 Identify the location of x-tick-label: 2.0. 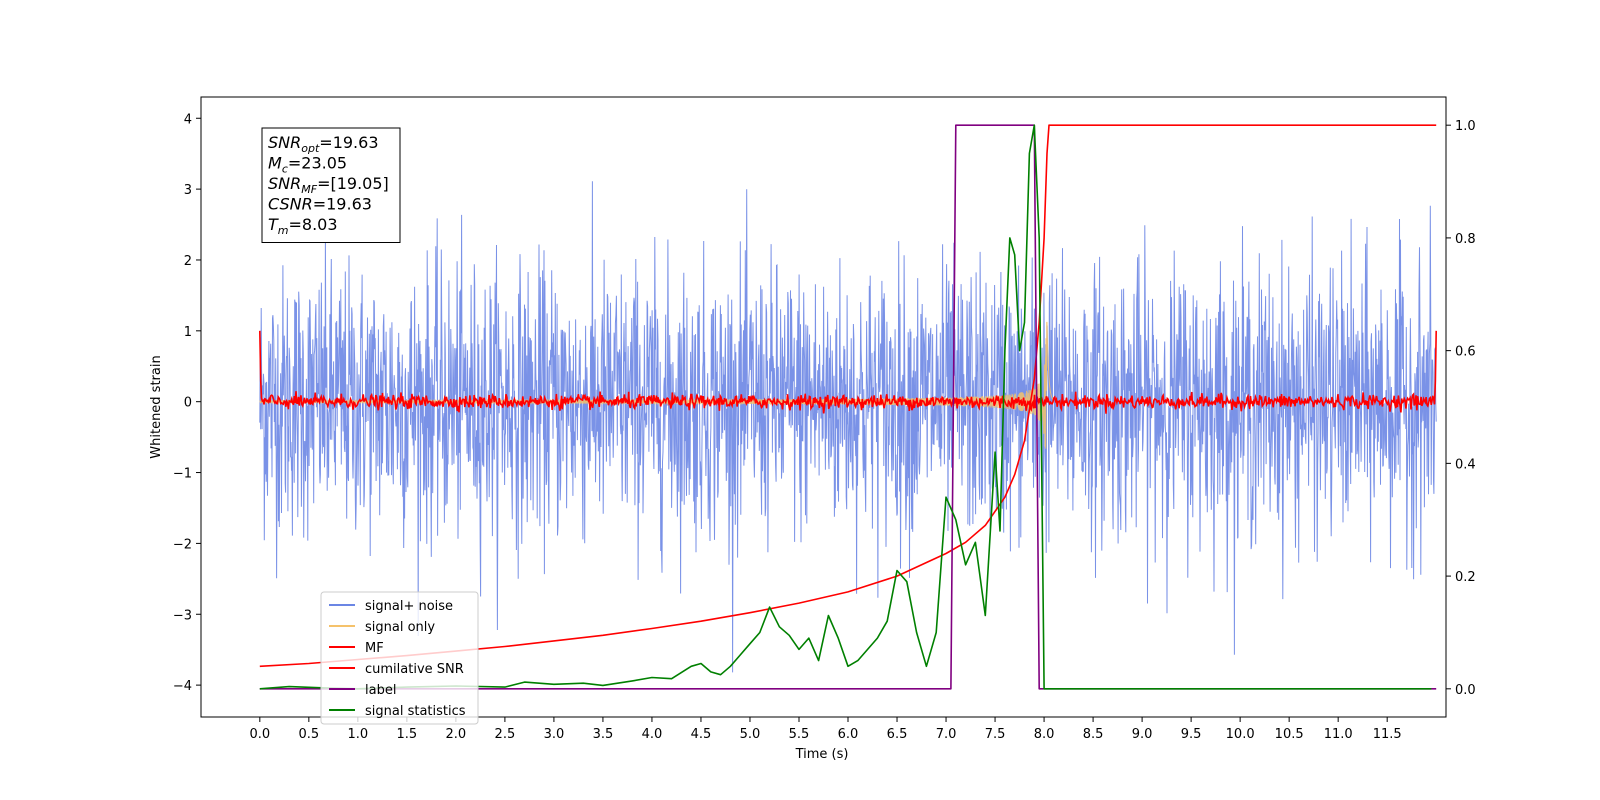
(456, 734).